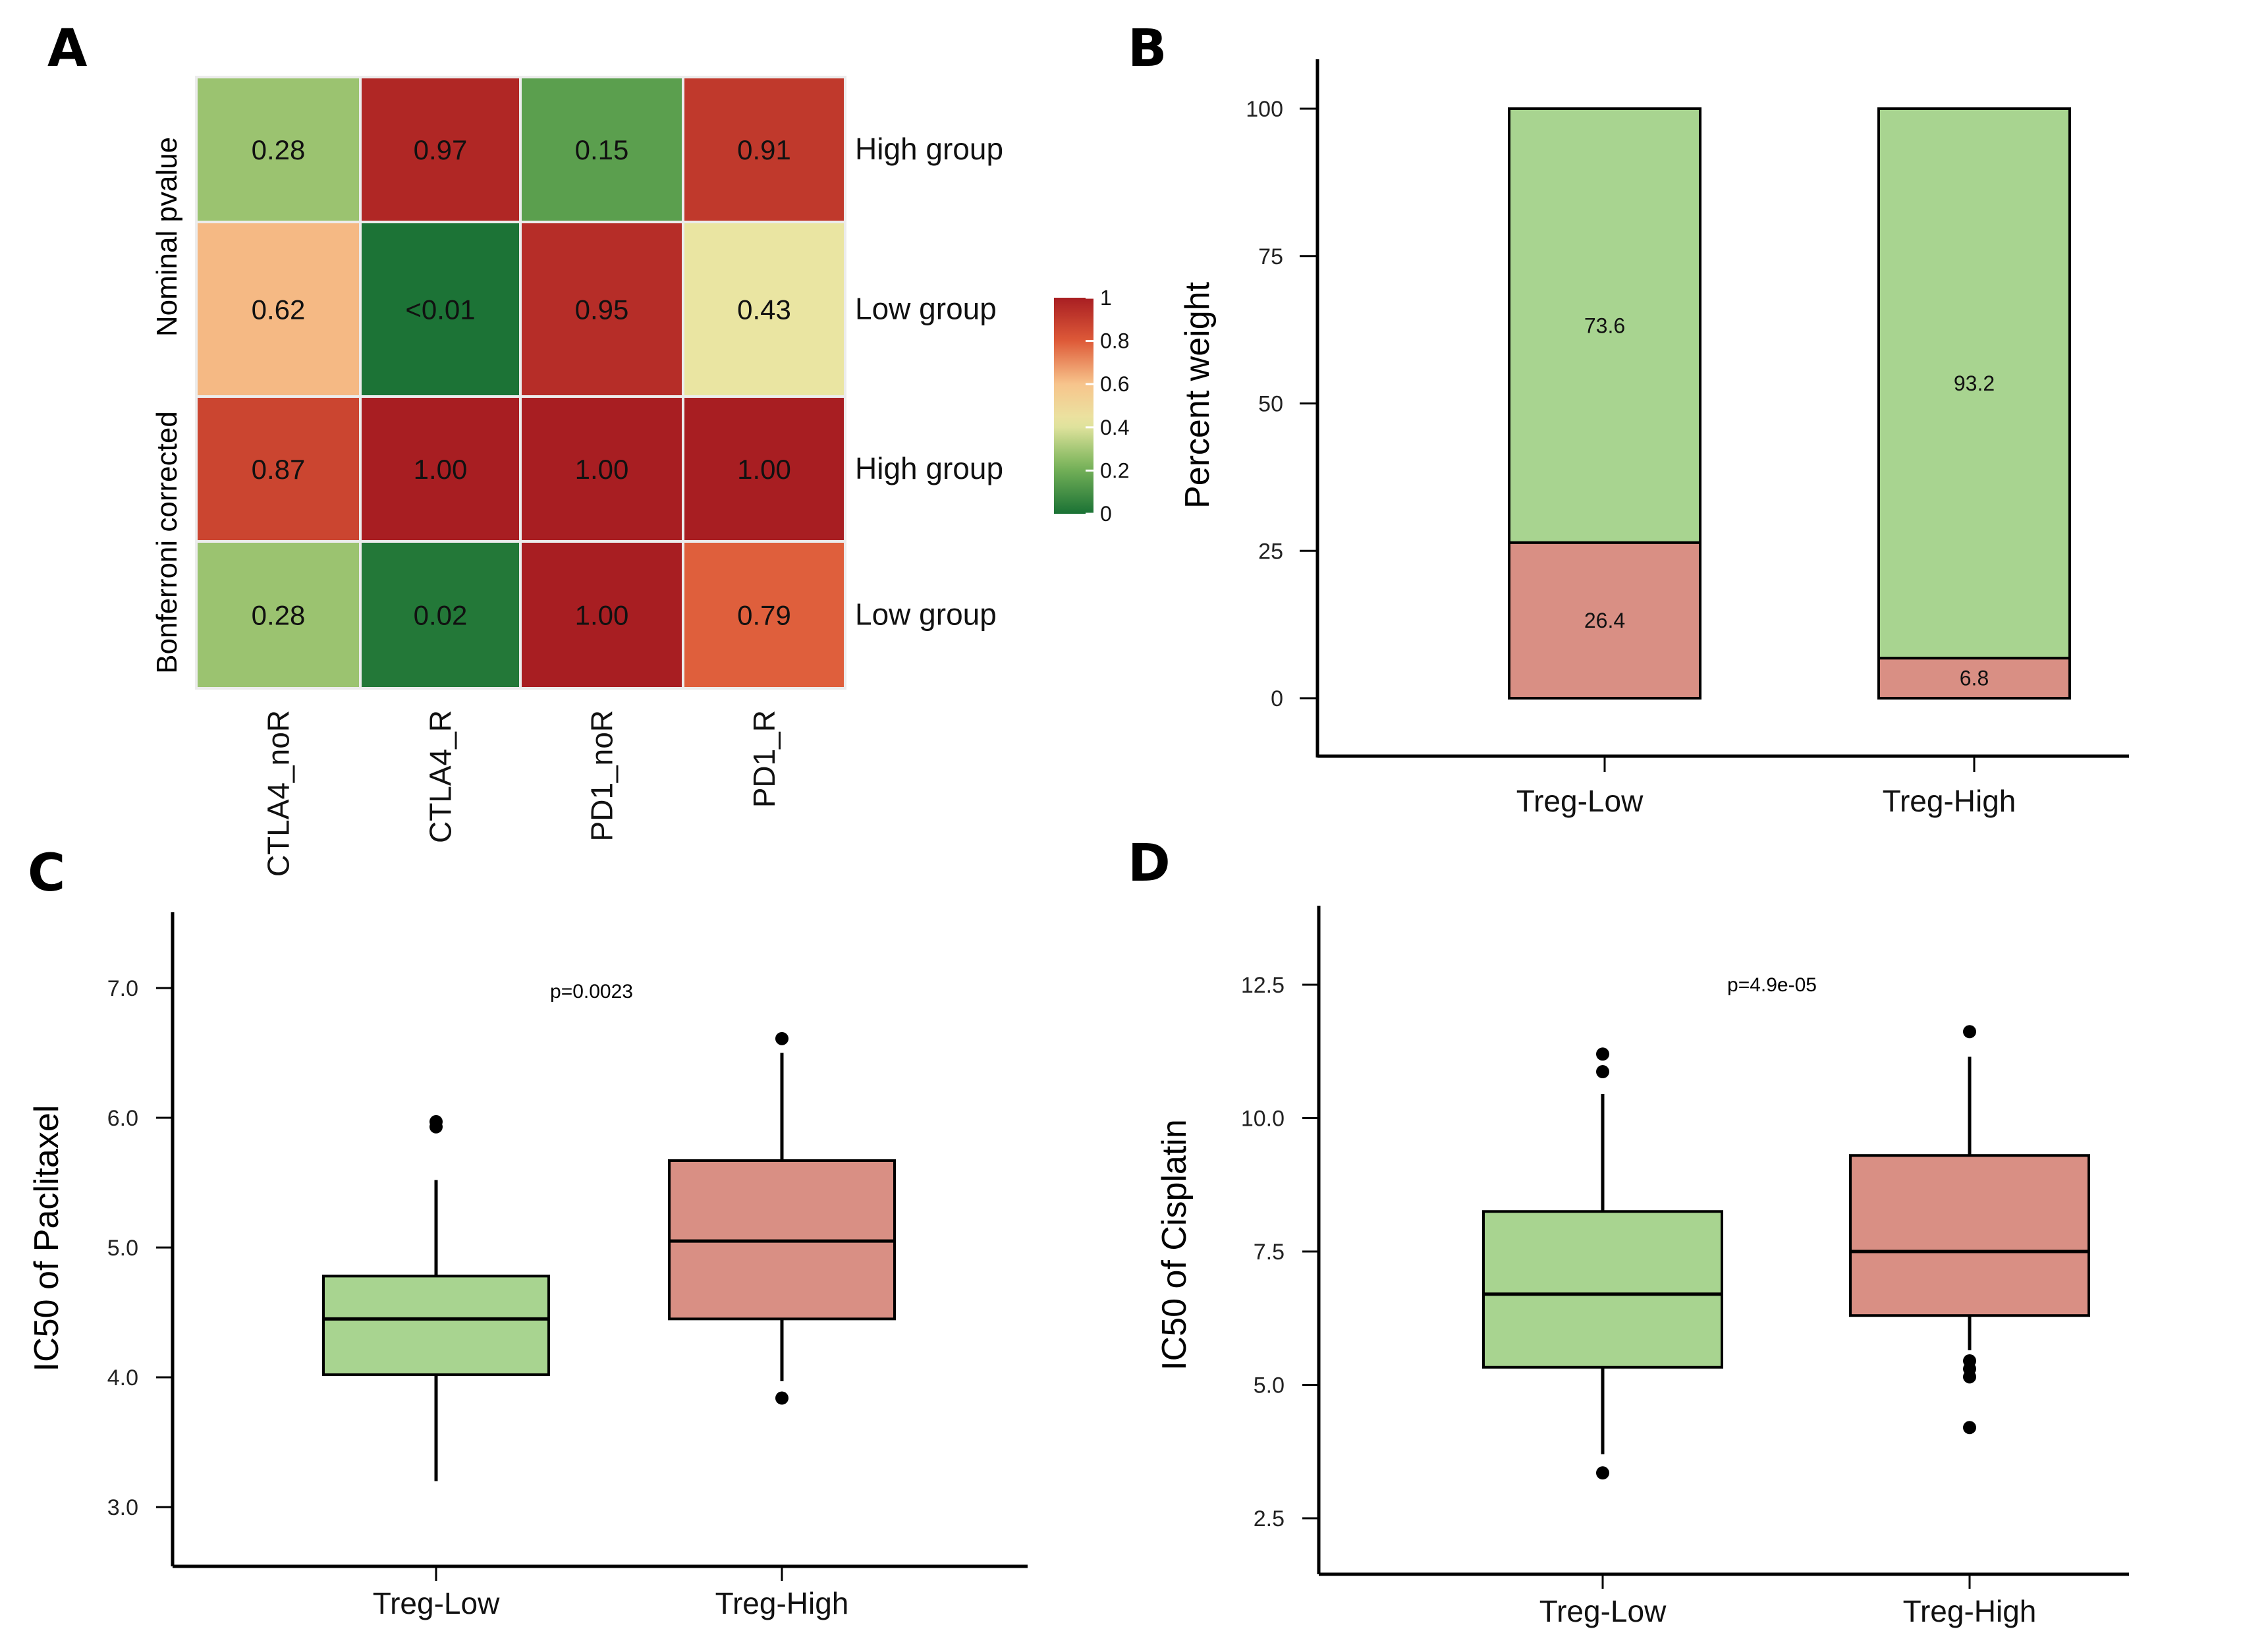 The height and width of the screenshot is (1650, 2268). Describe the element at coordinates (1147, 48) in the screenshot. I see `panel-letter-b: B` at that location.